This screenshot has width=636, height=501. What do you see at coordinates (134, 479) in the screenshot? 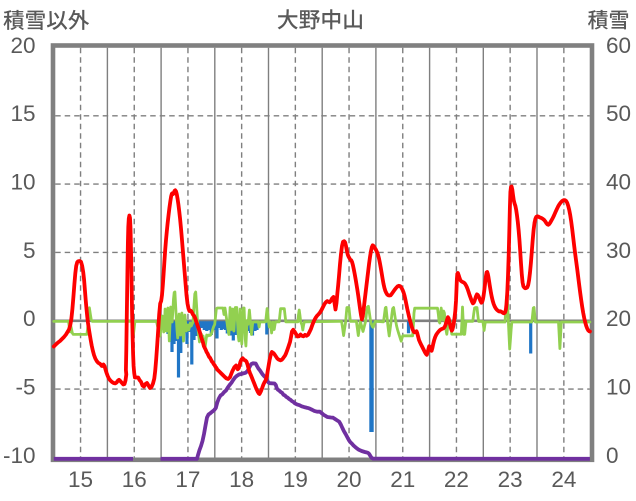
I see `svg-text: 16` at bounding box center [134, 479].